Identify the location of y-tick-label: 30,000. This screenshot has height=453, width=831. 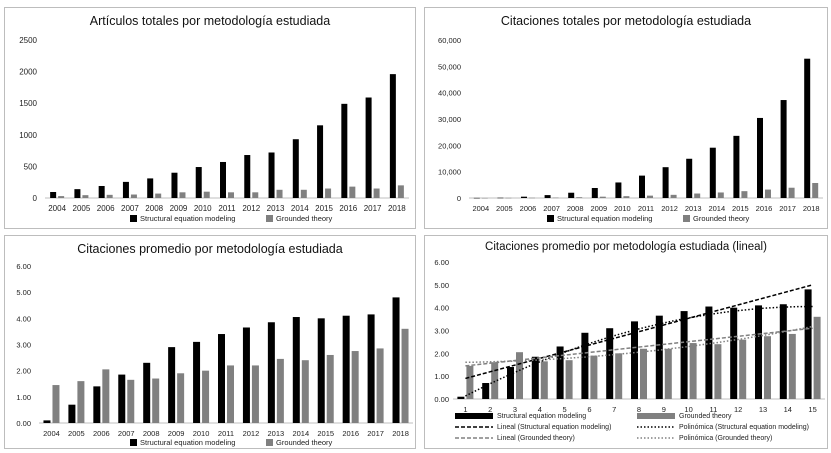
(449, 119).